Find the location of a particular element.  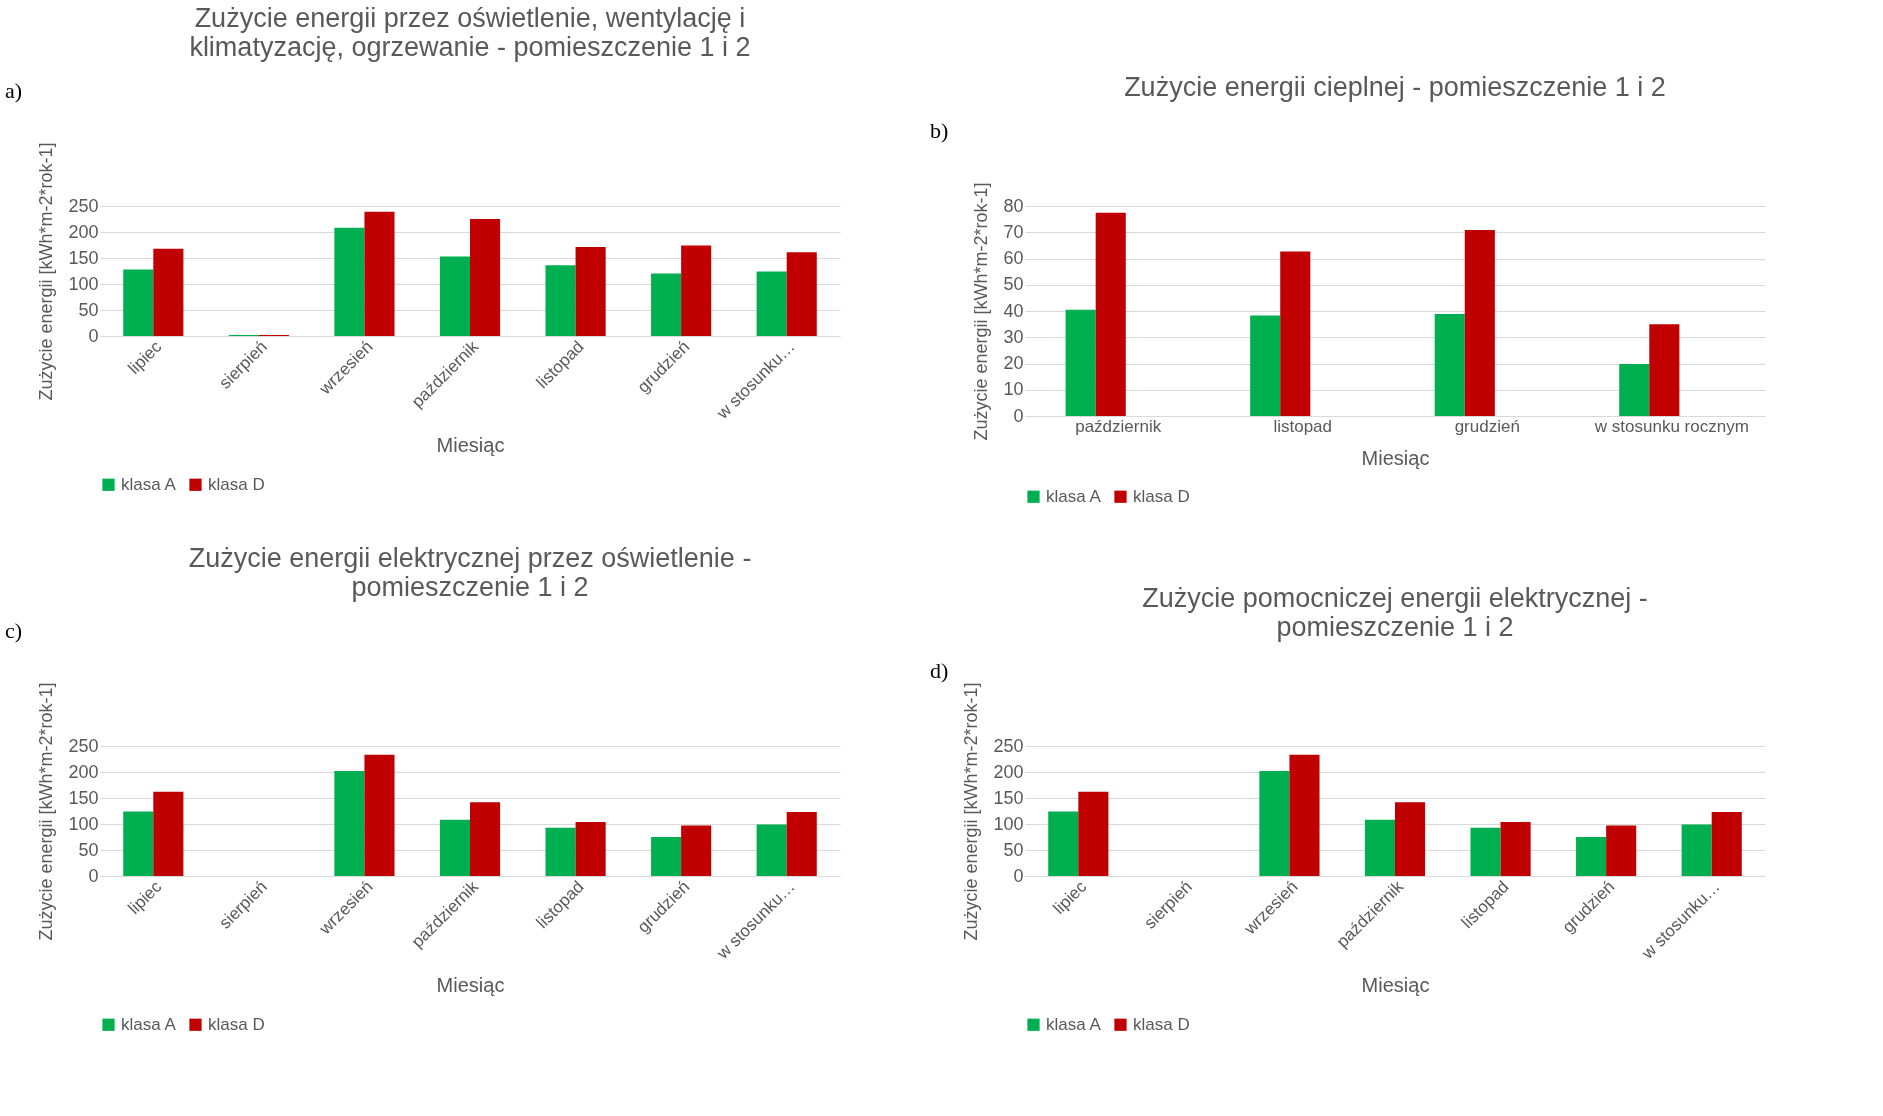

y-tick-label: 60 is located at coordinates (1013, 258).